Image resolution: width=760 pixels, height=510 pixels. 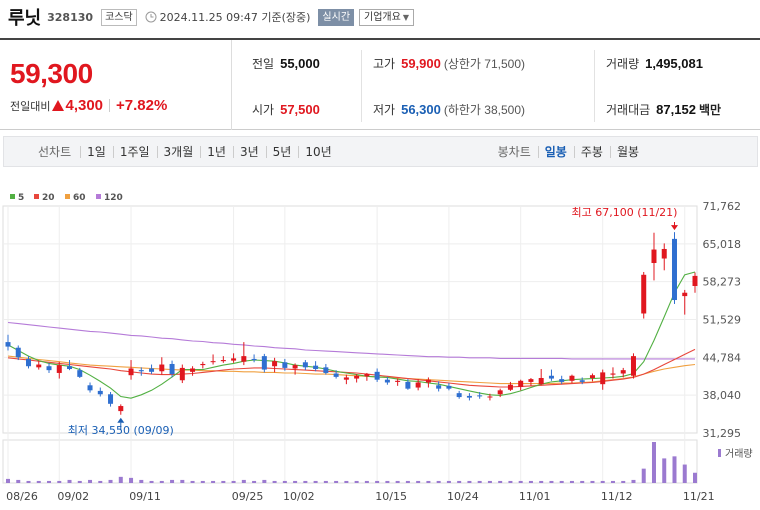 What do you see at coordinates (591, 152) in the screenshot?
I see `candle-weekly: 주봉` at bounding box center [591, 152].